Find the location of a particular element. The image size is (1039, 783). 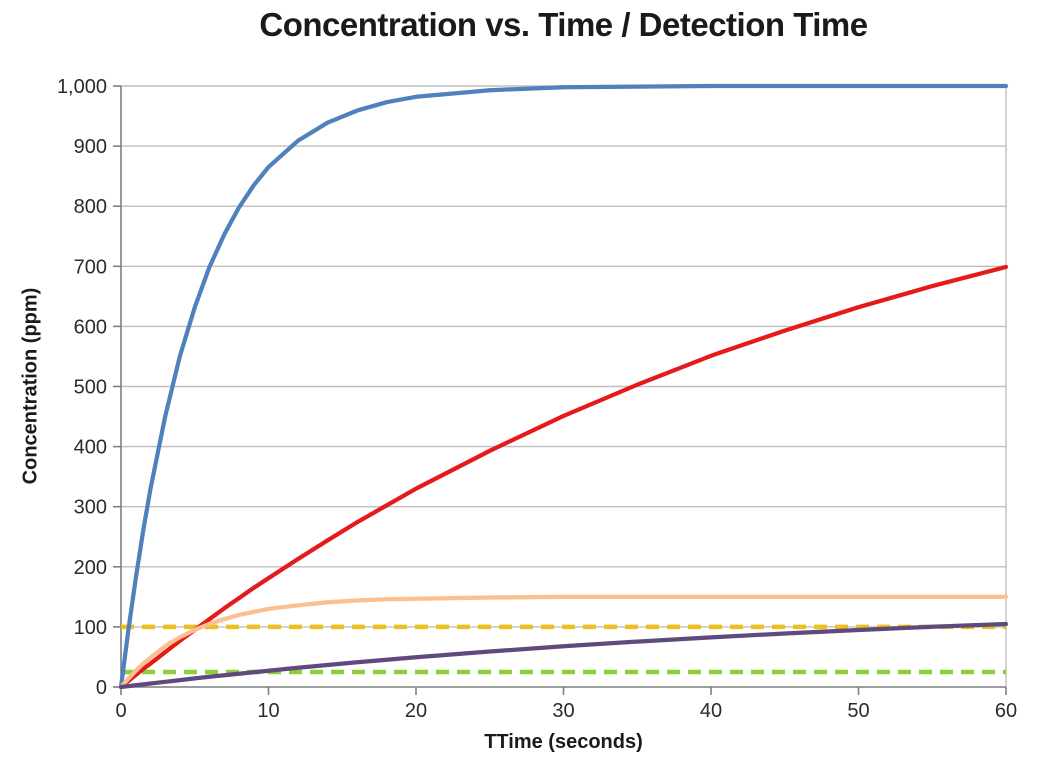

y-tick-label: 400 is located at coordinates (90, 448).